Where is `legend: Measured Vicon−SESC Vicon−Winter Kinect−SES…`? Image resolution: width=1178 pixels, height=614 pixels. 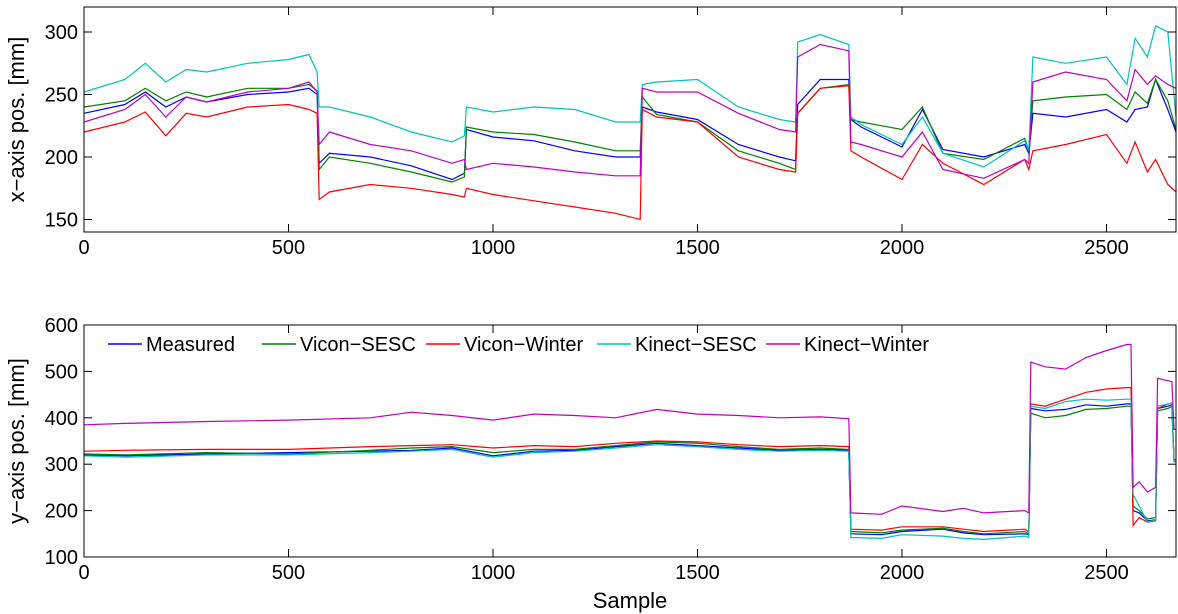
legend: Measured Vicon−SESC Vicon−Winter Kinect−SES… is located at coordinates (518, 345).